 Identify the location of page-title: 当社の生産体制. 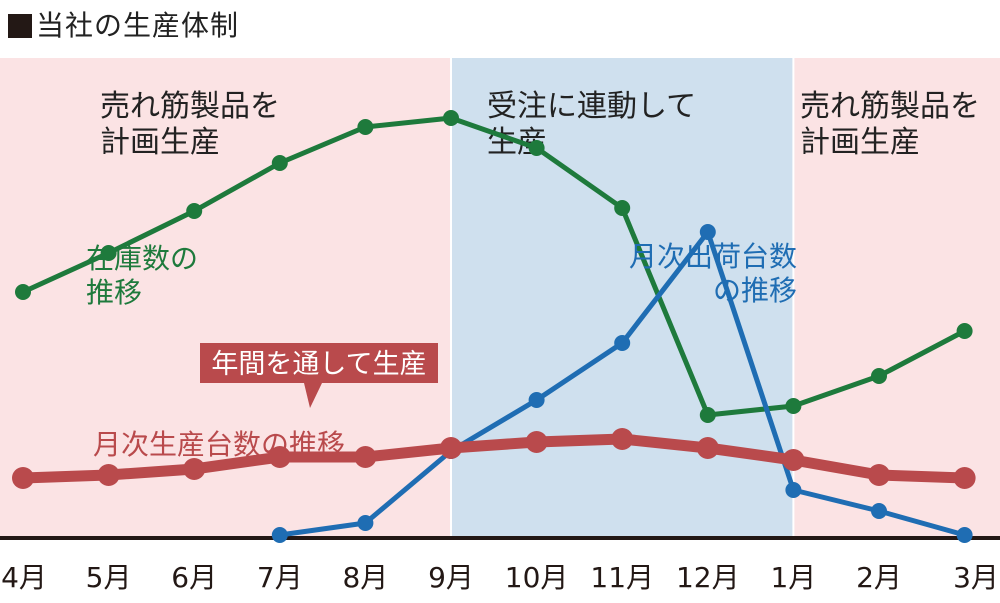
(123, 26).